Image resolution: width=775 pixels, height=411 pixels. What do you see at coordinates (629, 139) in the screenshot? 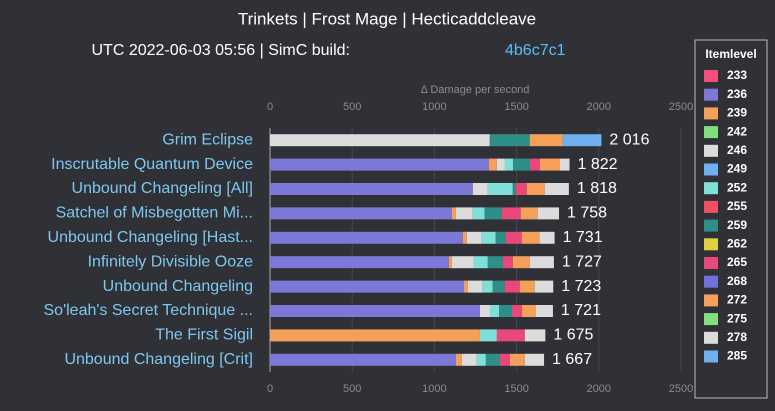
I see `total-label: 2 016` at bounding box center [629, 139].